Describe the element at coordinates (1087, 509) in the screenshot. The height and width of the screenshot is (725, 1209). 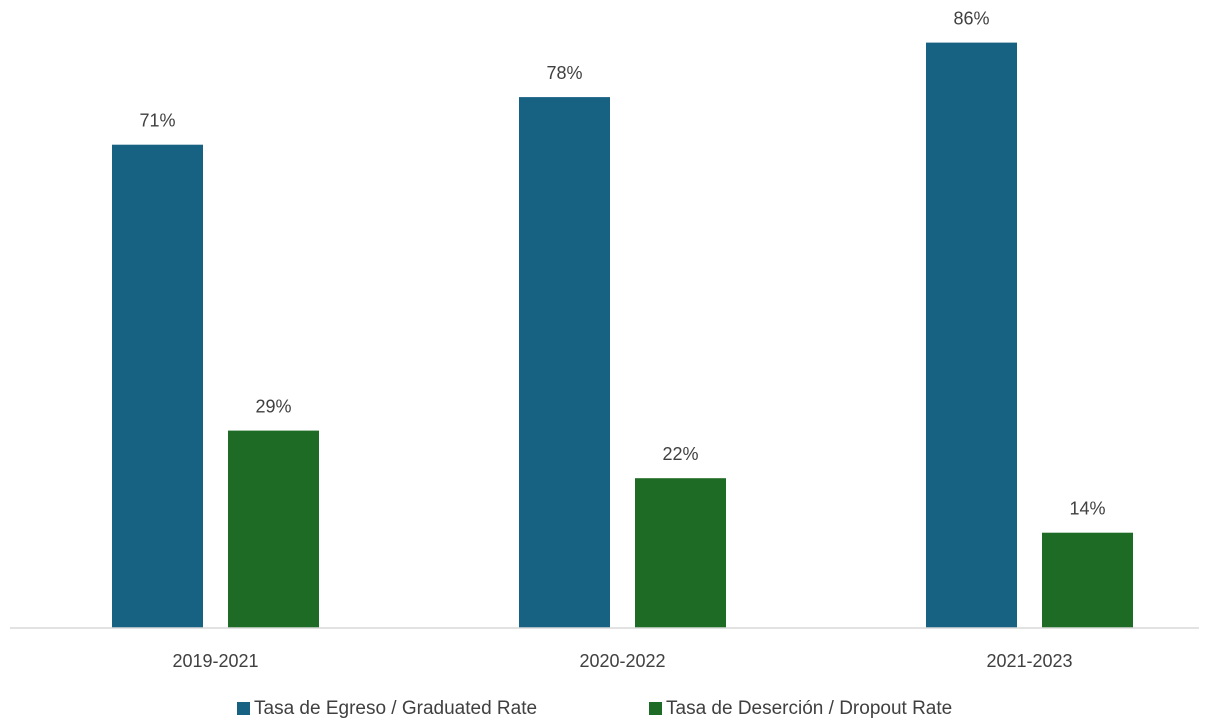
I see `data-label-series-2-2021-2023: 14%` at that location.